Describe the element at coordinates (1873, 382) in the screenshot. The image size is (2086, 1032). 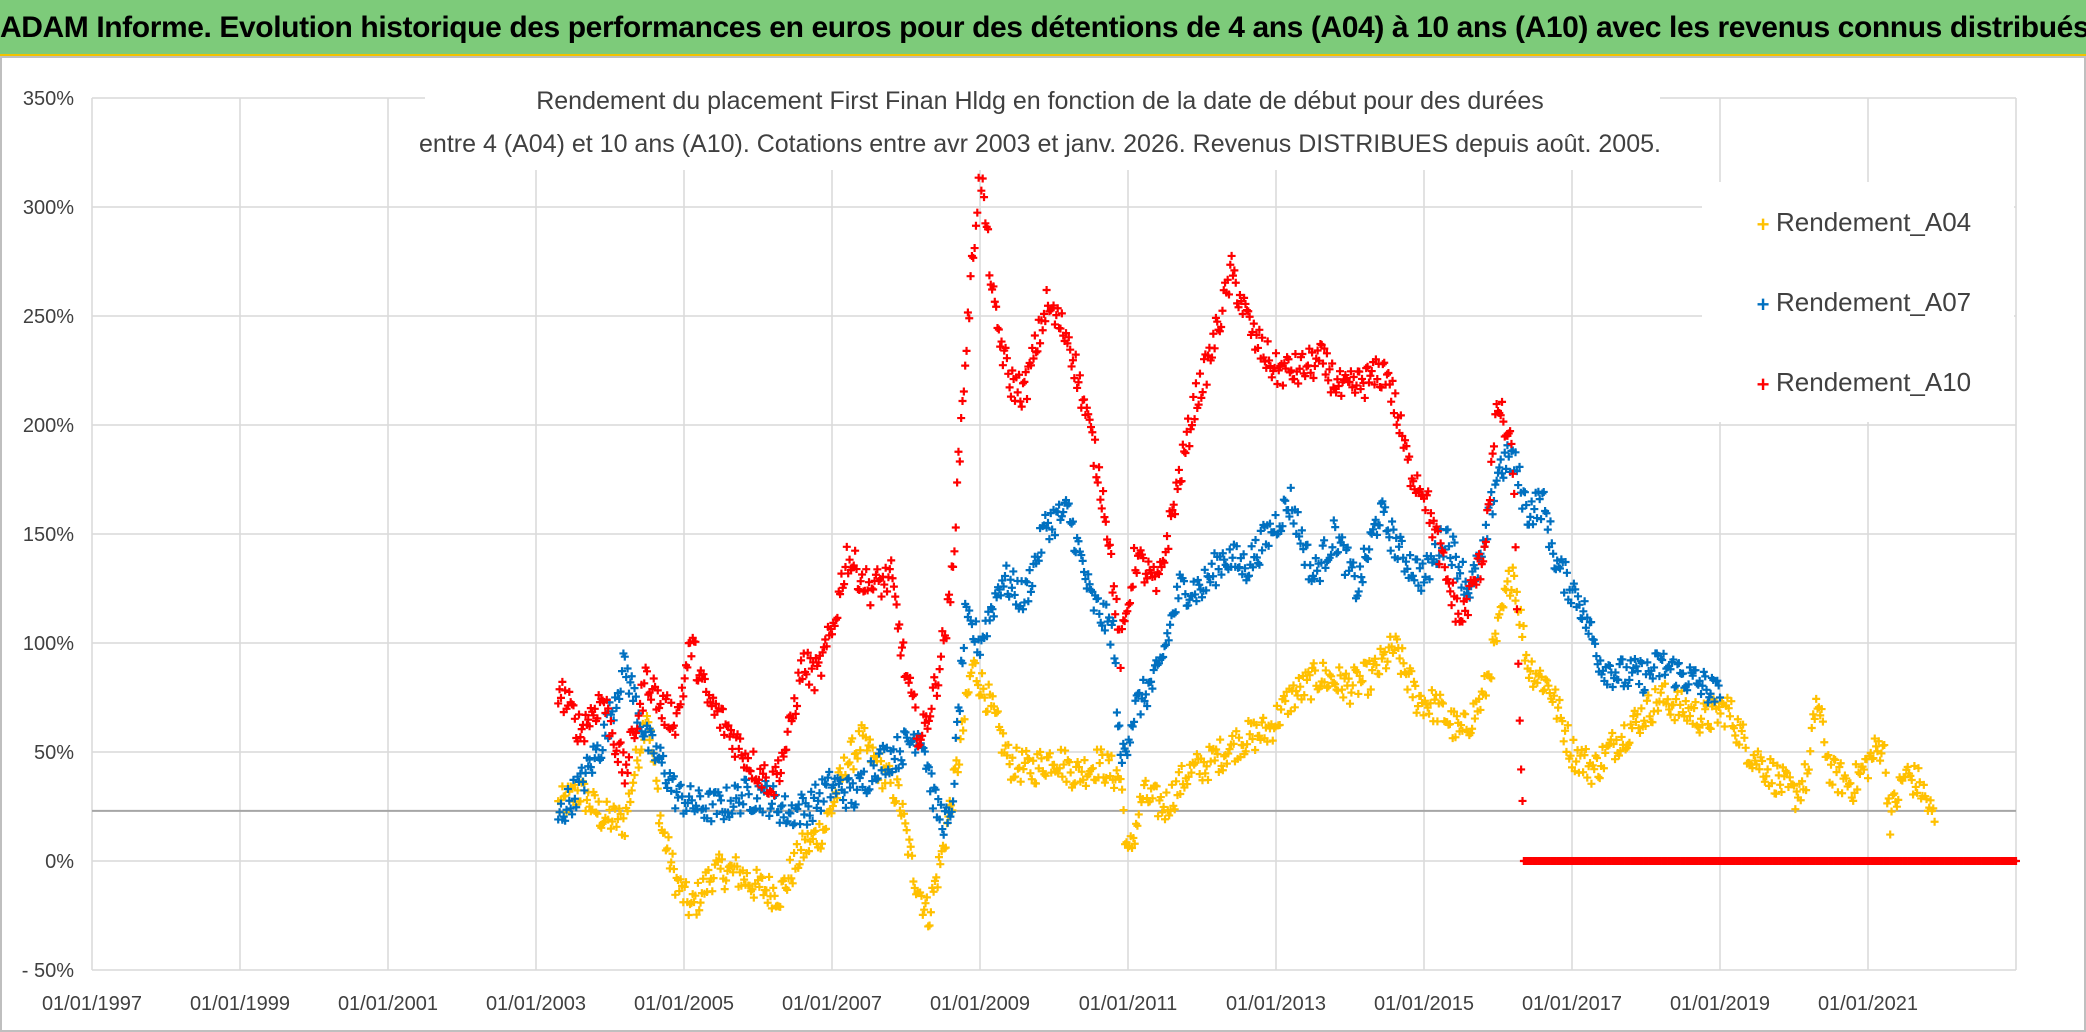
I see `legend-label-a10: Rendement_A10` at that location.